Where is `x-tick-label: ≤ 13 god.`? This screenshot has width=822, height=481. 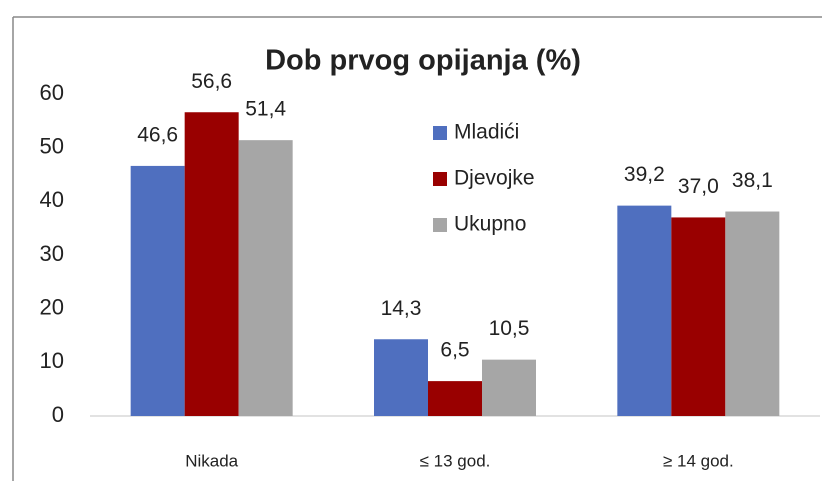
x-tick-label: ≤ 13 god. is located at coordinates (455, 460).